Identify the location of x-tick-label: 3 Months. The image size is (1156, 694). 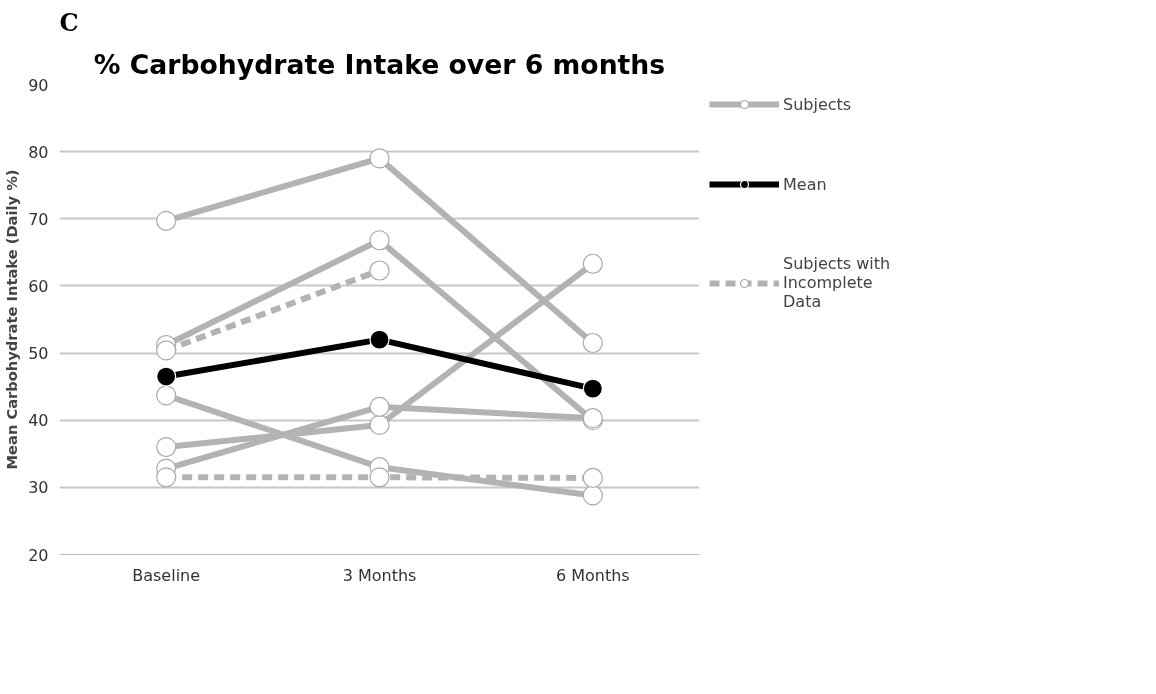
(379, 575).